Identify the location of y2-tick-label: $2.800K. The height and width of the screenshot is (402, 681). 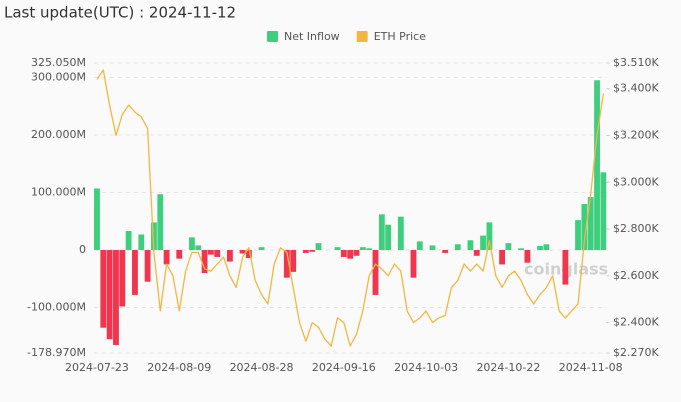
(636, 228).